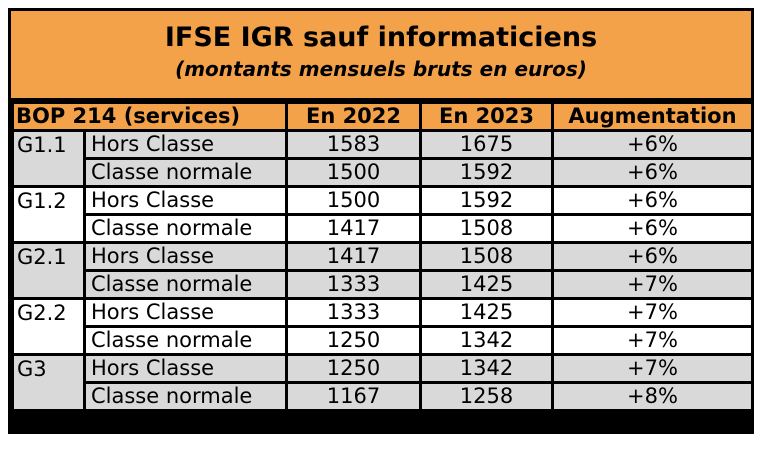 This screenshot has width=768, height=449. What do you see at coordinates (48, 144) in the screenshot?
I see `grade-cell: G1.1` at bounding box center [48, 144].